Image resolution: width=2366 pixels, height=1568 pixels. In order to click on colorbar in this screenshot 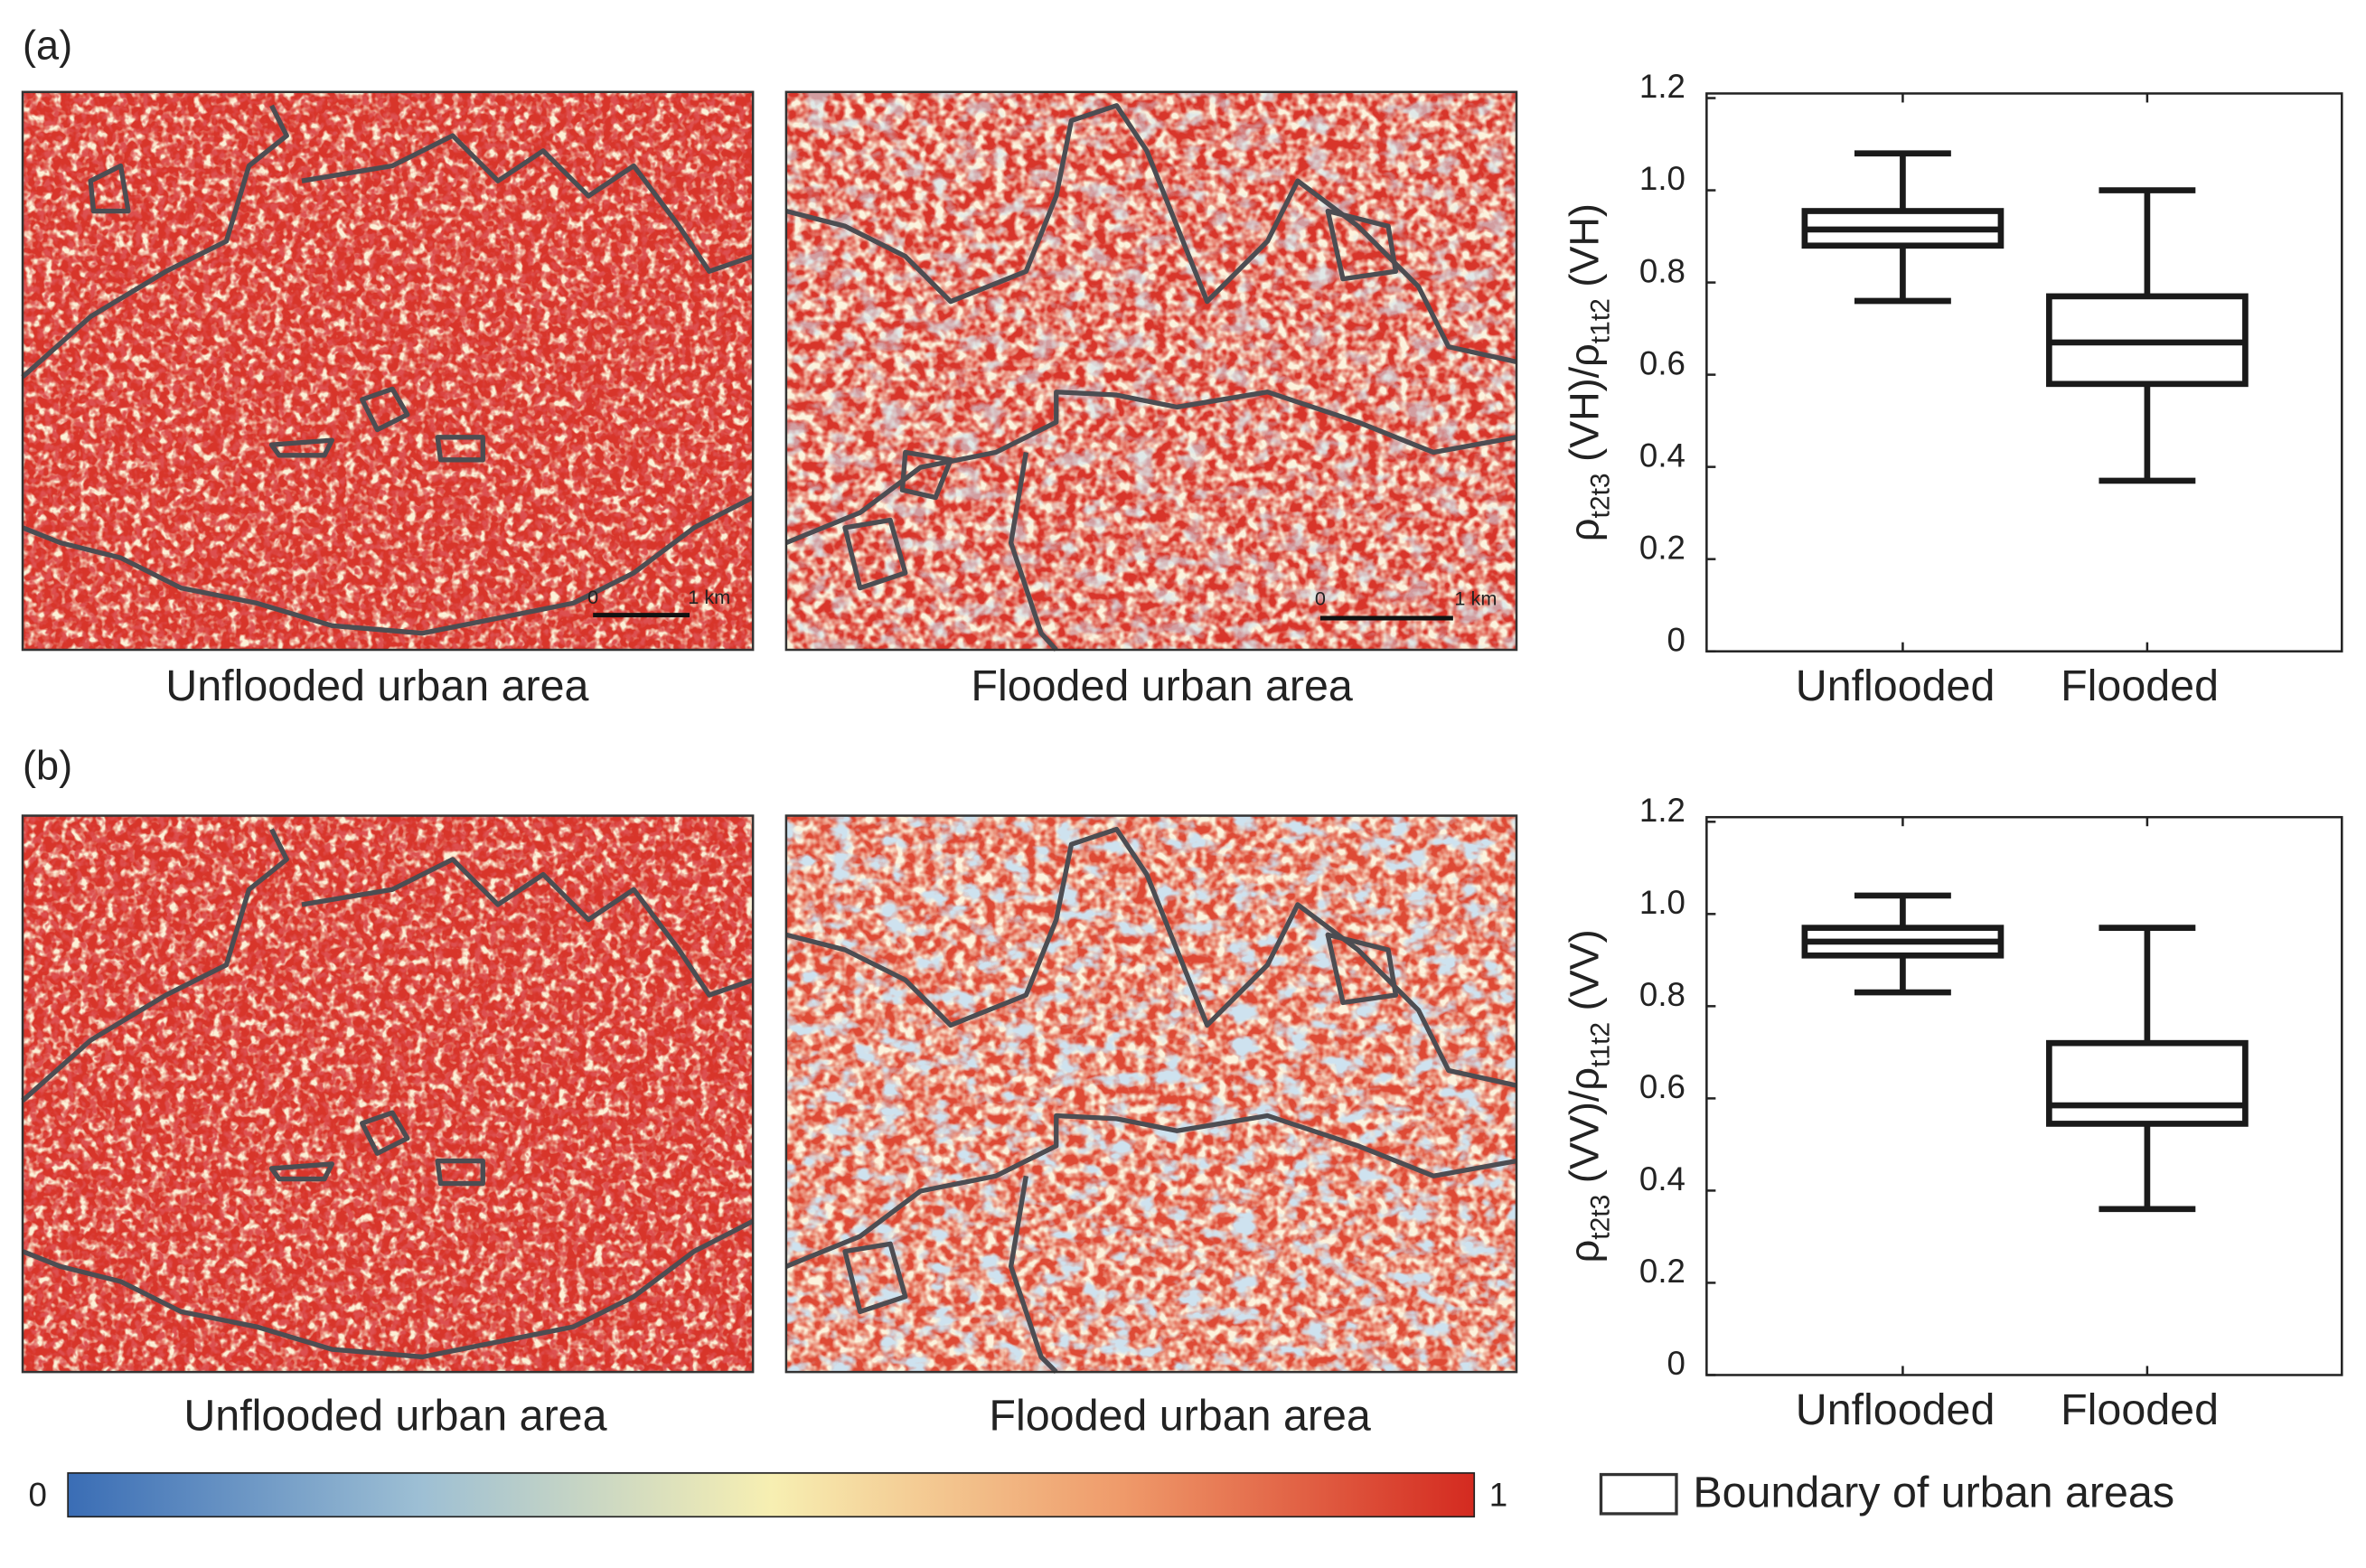, I will do `click(771, 1495)`.